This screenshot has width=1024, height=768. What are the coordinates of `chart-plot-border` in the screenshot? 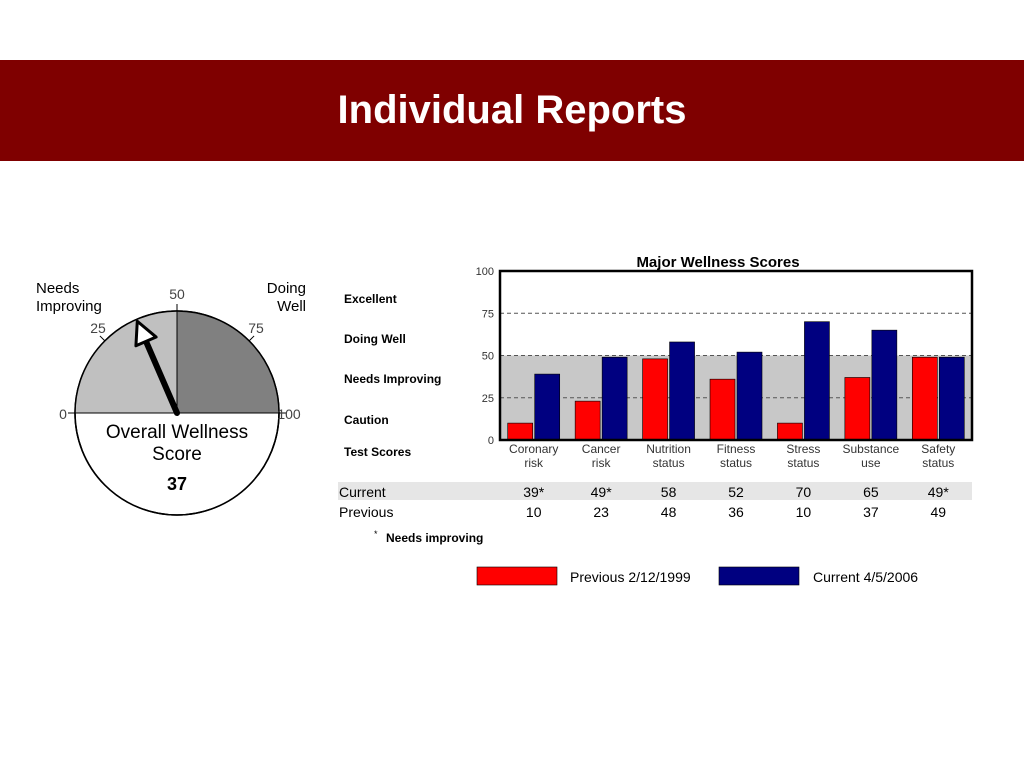 It's located at (736, 355).